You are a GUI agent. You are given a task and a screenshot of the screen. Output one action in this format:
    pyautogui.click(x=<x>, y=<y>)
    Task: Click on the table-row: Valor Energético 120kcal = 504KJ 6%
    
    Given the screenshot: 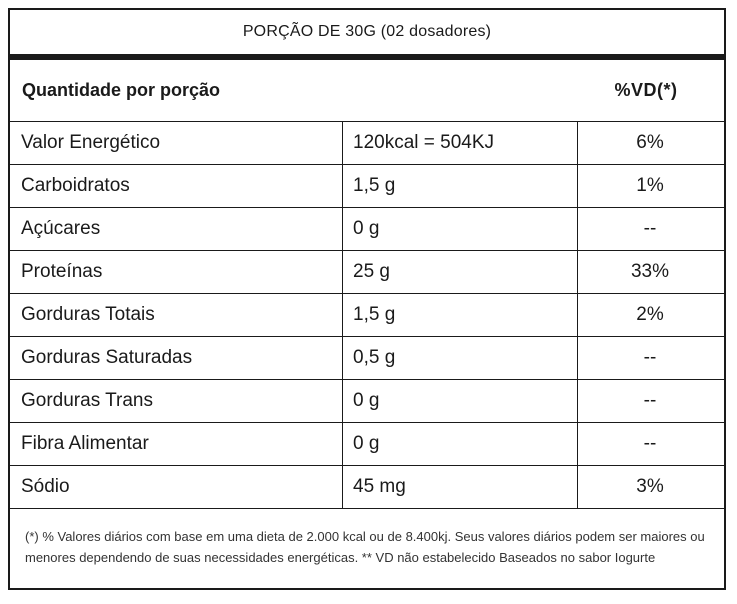 What is the action you would take?
    pyautogui.click(x=367, y=143)
    